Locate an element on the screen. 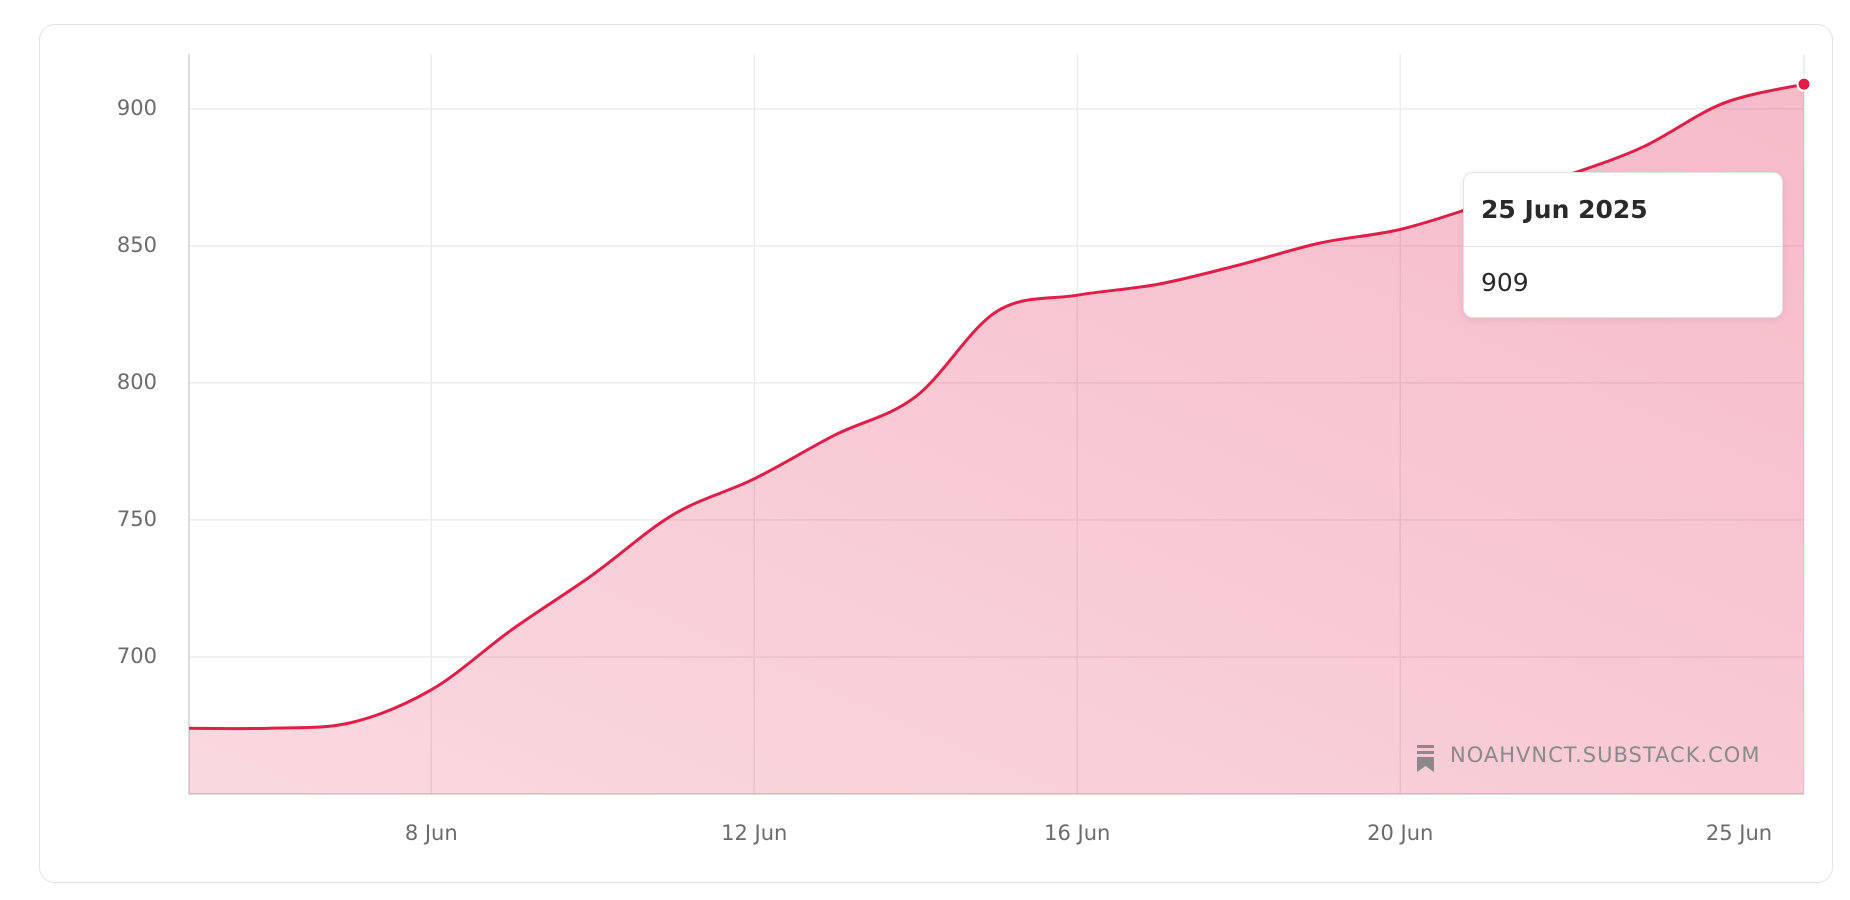 The width and height of the screenshot is (1850, 900). tooltip-value: 909 is located at coordinates (1505, 282).